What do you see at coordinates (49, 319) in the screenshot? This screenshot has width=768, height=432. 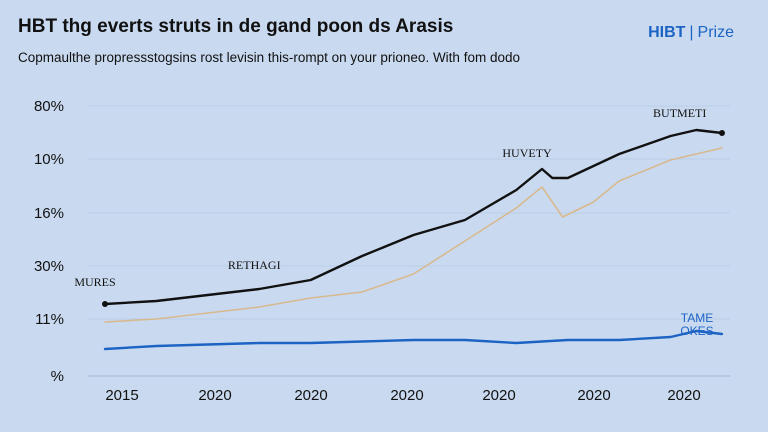 I see `y-tick-label: 11%` at bounding box center [49, 319].